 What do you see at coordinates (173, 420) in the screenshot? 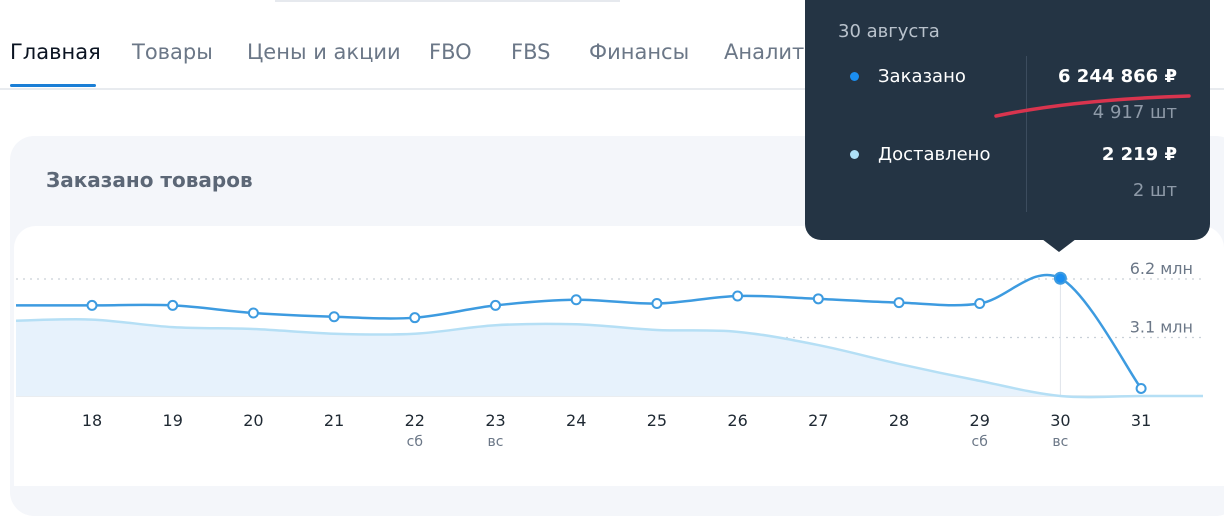
I see `x-tick-label: 19` at bounding box center [173, 420].